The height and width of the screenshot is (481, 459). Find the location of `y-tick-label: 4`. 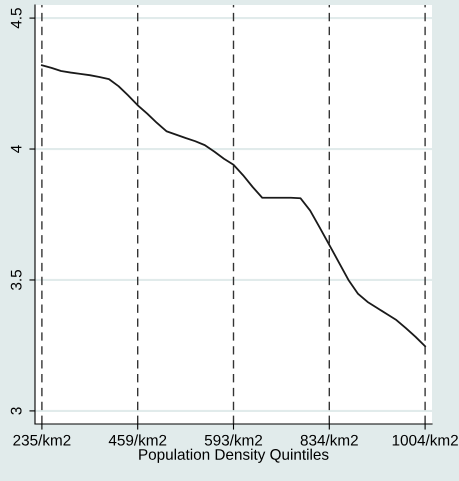

y-tick-label: 4 is located at coordinates (16, 149).